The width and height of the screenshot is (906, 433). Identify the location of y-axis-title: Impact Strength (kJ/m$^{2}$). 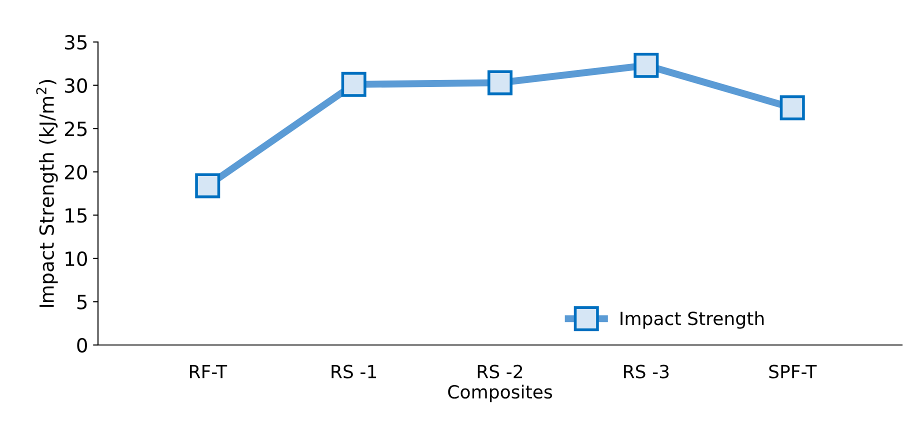
(47, 193).